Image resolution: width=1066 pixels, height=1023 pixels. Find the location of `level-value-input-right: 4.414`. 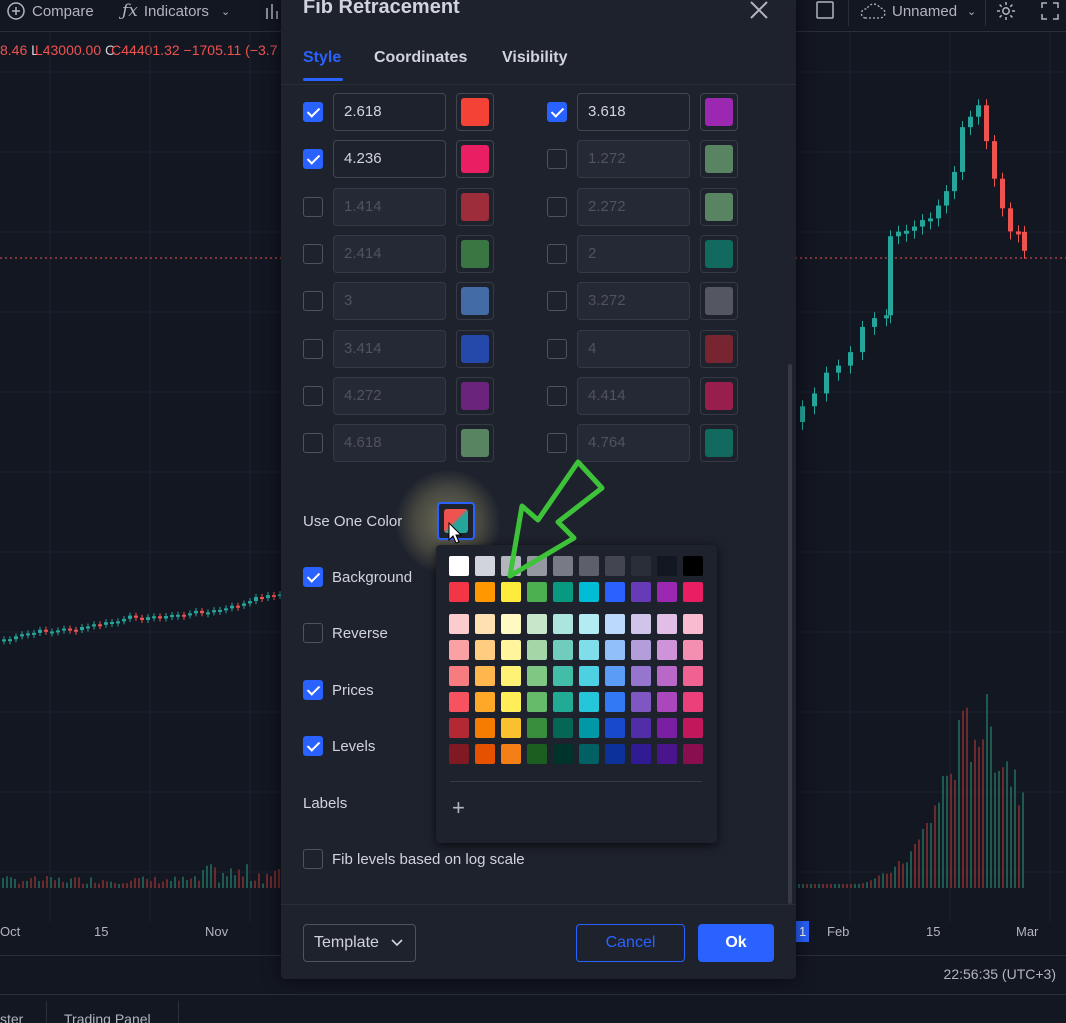

level-value-input-right: 4.414 is located at coordinates (633, 396).